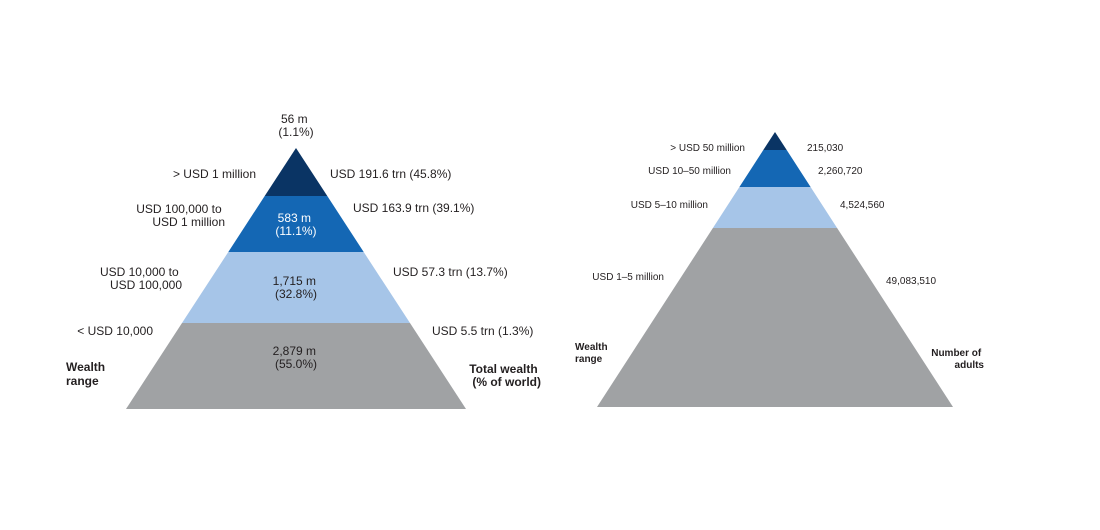 Image resolution: width=1100 pixels, height=530 pixels. I want to click on pyramid2-tier4-range-label: USD 1–5 million, so click(628, 277).